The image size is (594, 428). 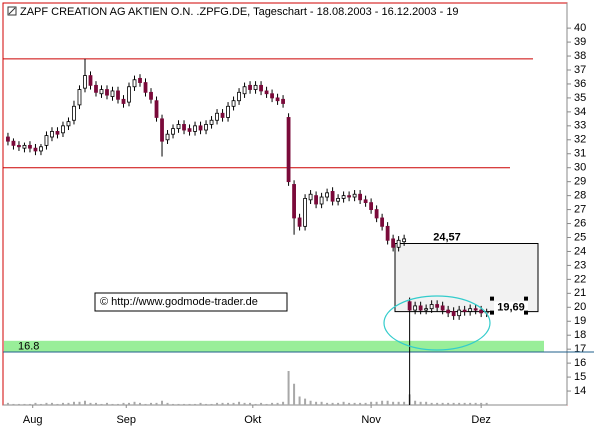 I want to click on y-tick-label: 20, so click(x=580, y=307).